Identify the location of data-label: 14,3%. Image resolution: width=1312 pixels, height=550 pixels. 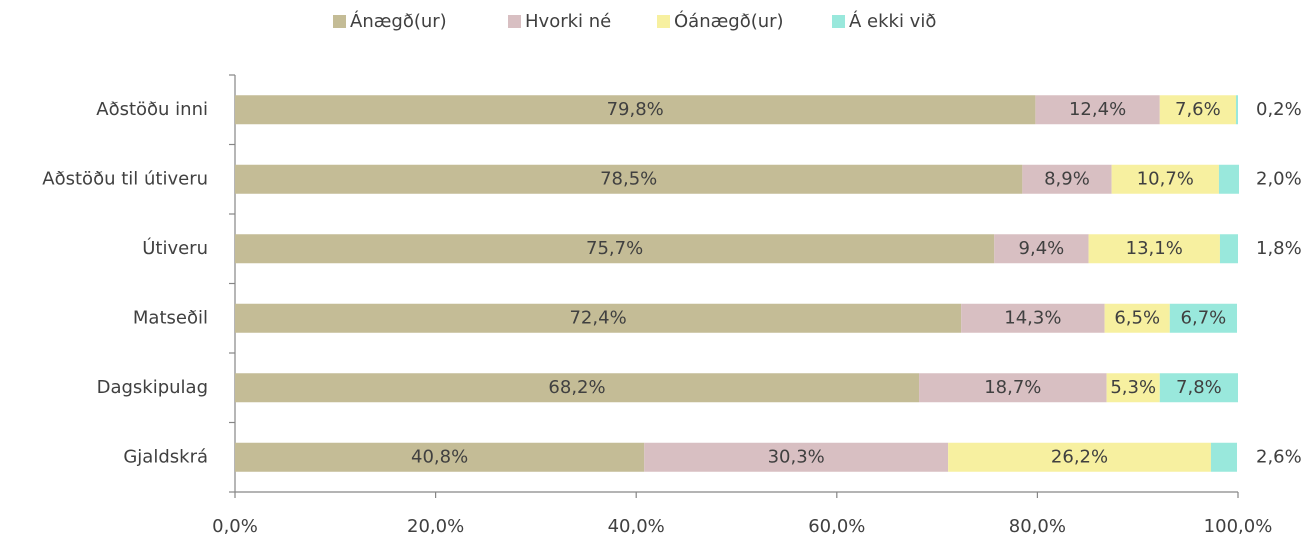
(1032, 317).